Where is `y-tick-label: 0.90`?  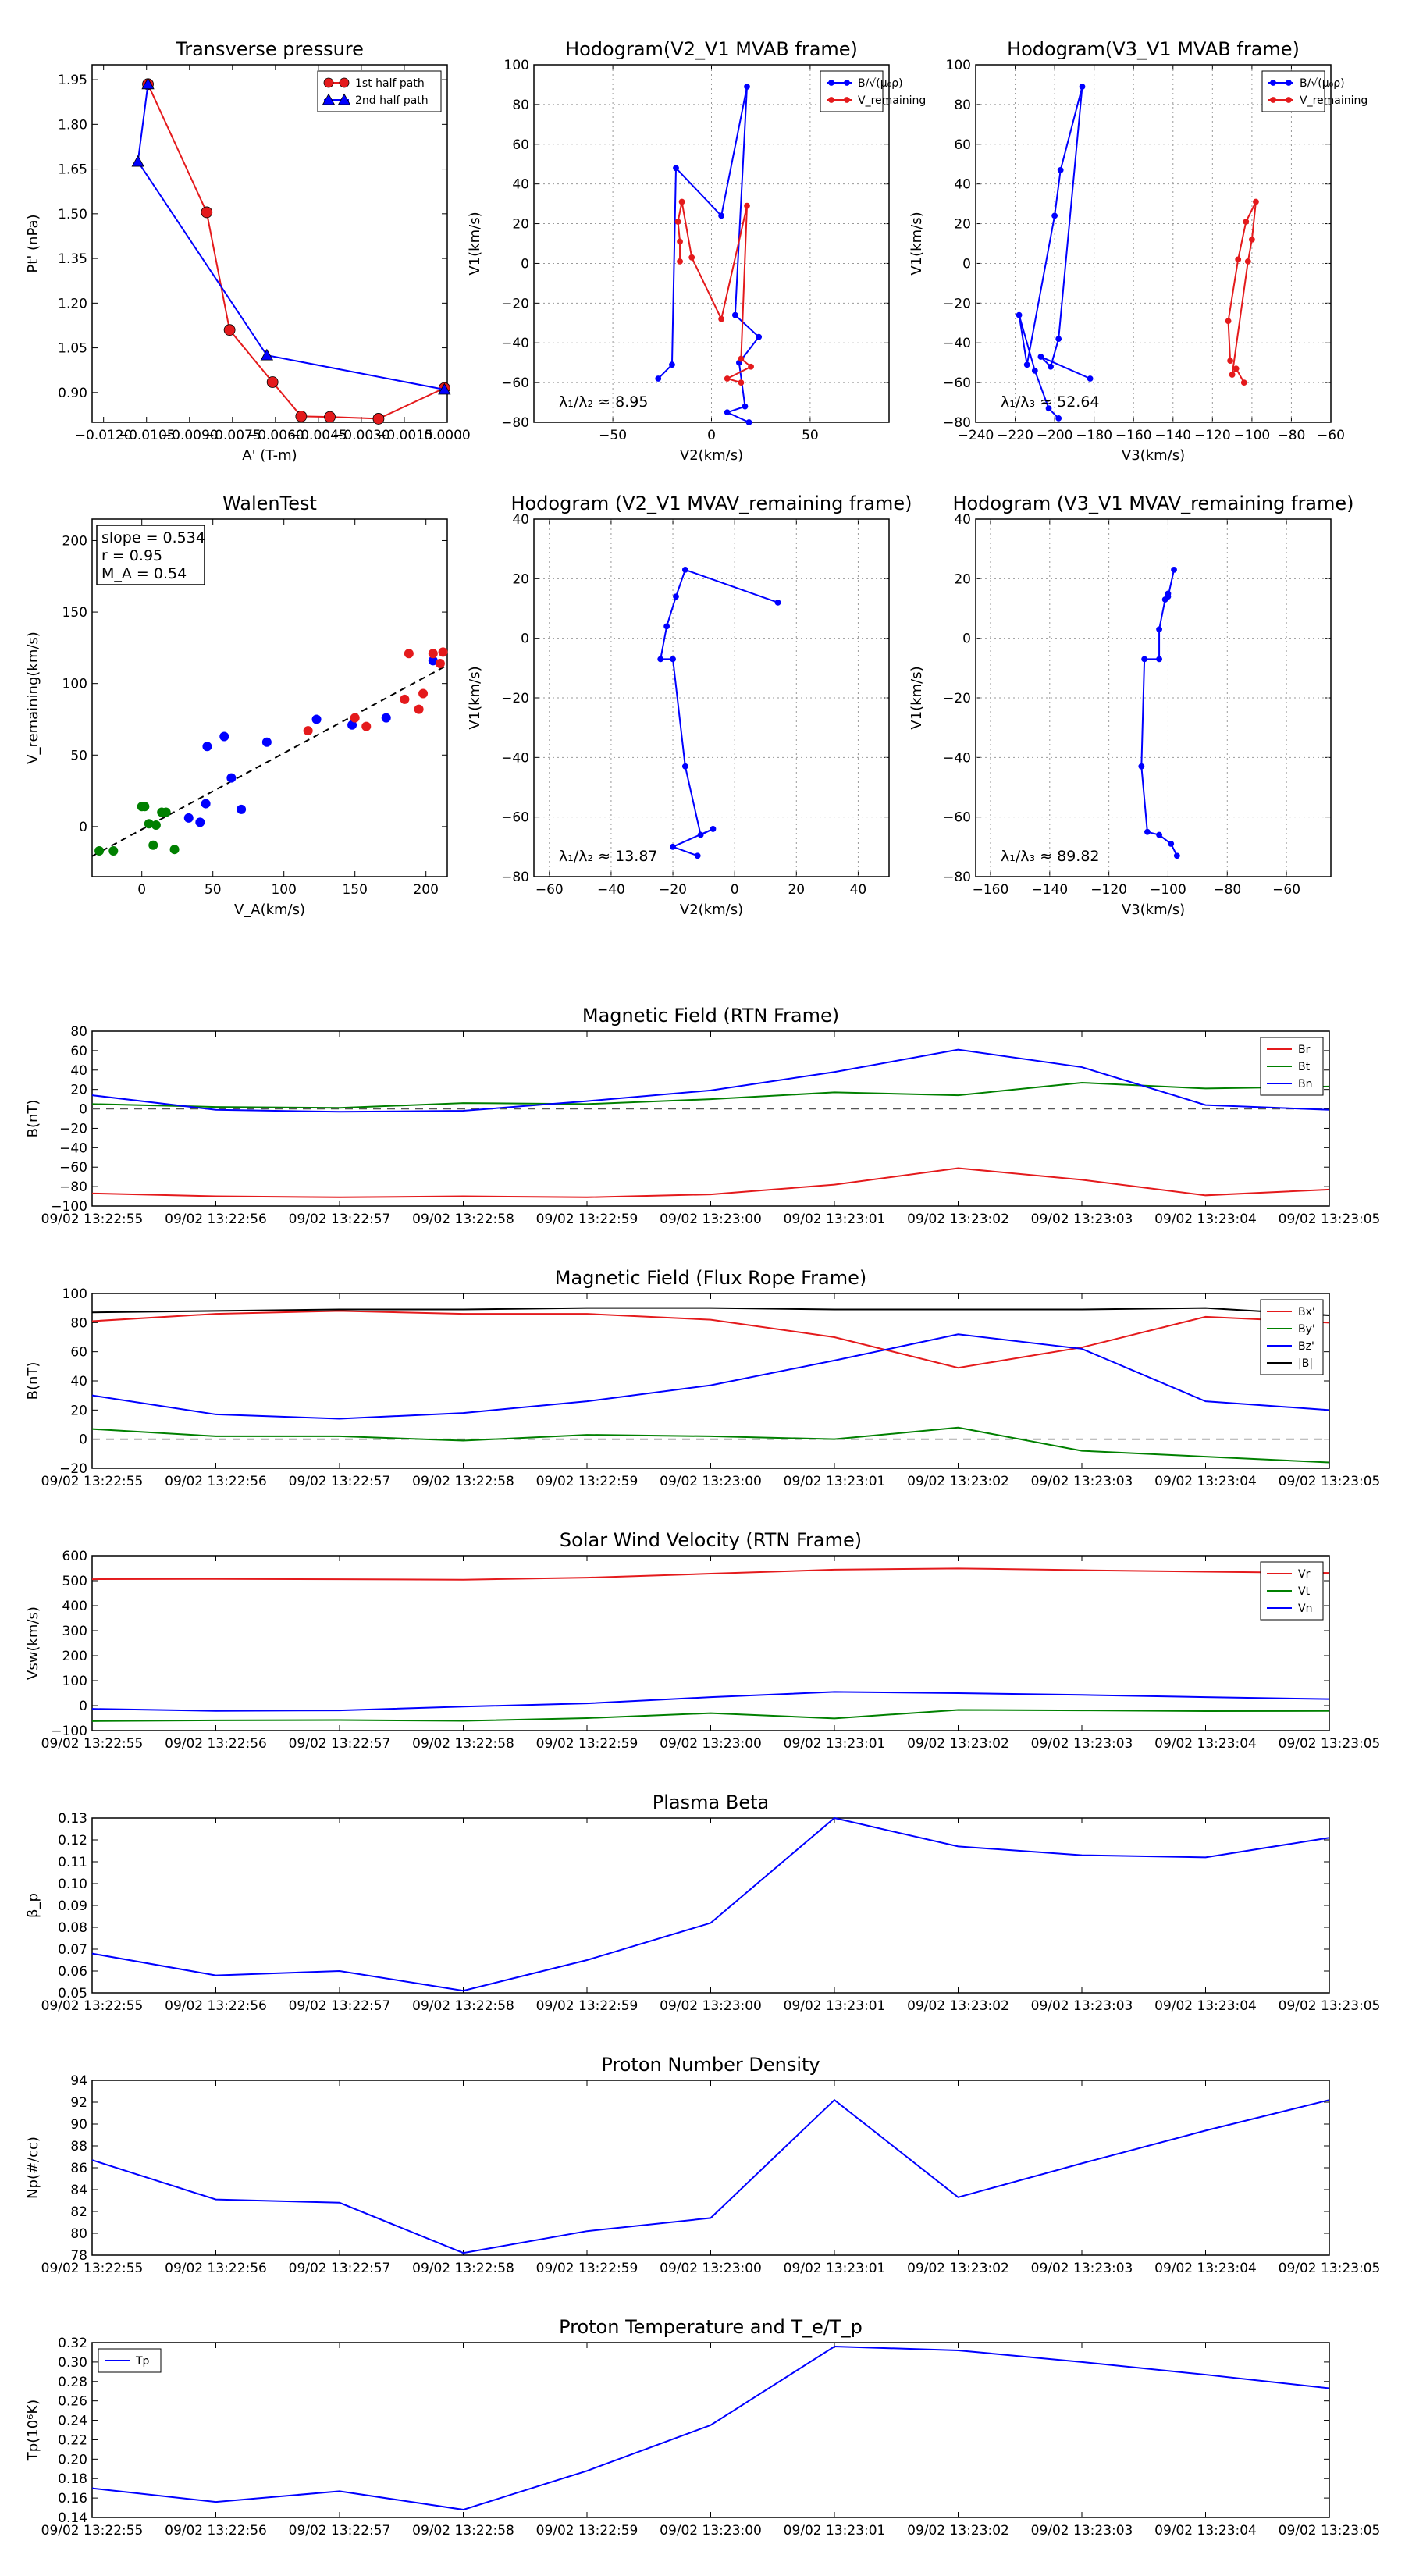 y-tick-label: 0.90 is located at coordinates (72, 393).